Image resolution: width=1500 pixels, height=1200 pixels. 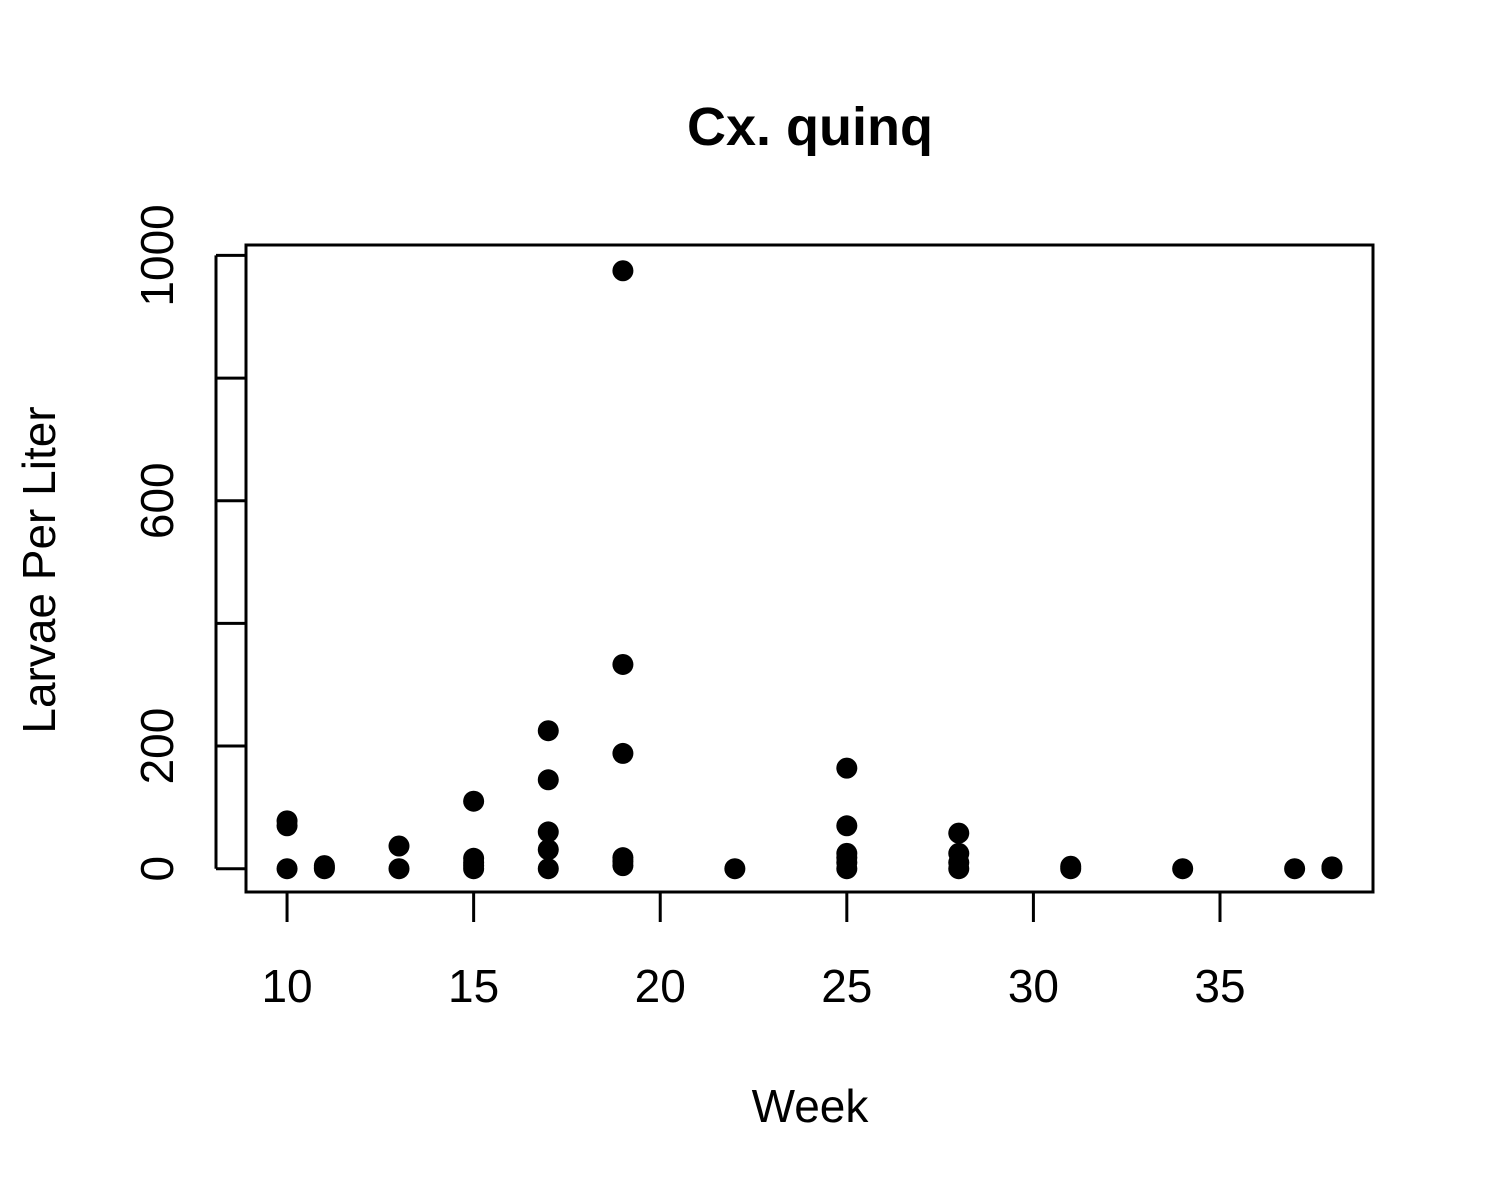 What do you see at coordinates (1219, 986) in the screenshot?
I see `x-tick-label: 35` at bounding box center [1219, 986].